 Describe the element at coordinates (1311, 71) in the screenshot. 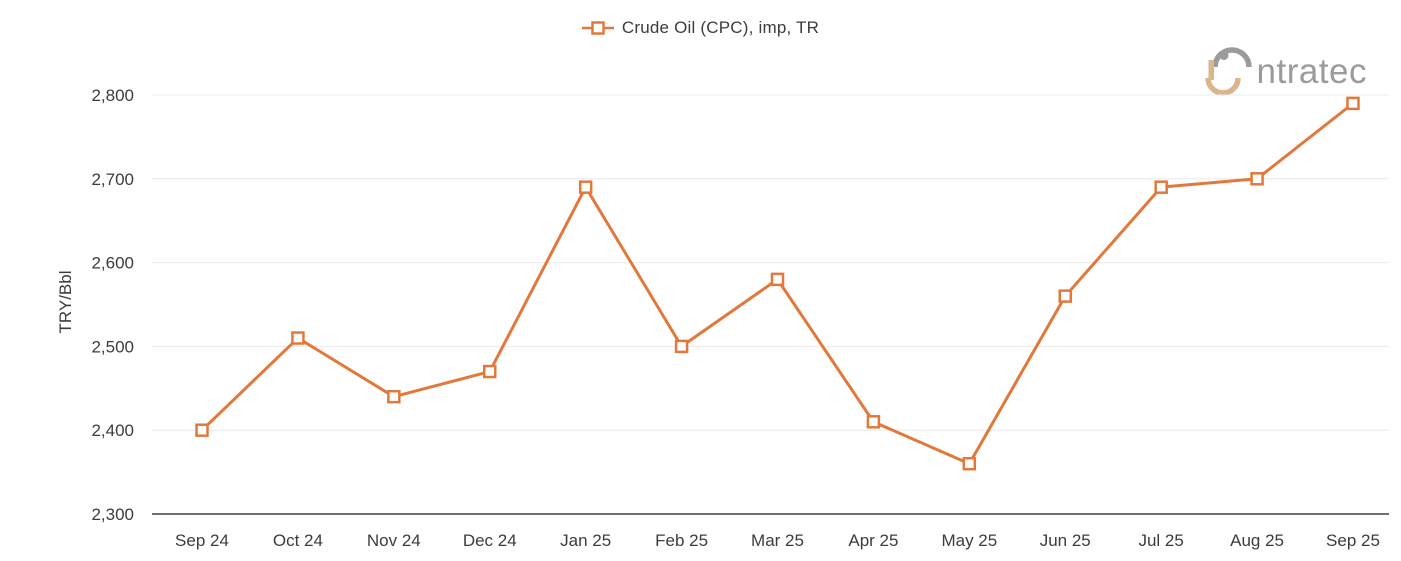

I see `logo-text: ntratec` at that location.